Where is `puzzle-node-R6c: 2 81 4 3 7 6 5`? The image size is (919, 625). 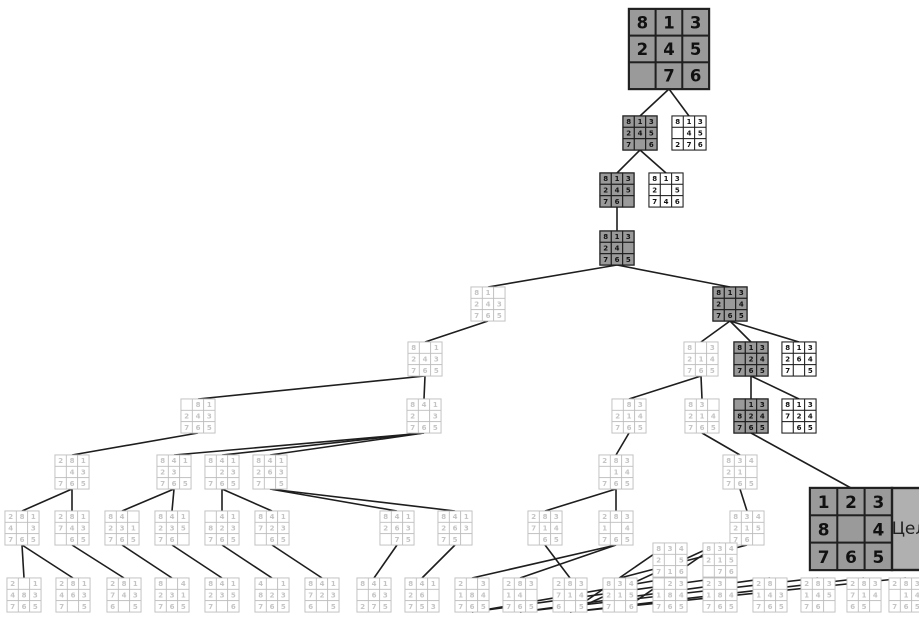 puzzle-node-R6c: 2 81 4 3 7 6 5 is located at coordinates (770, 595).